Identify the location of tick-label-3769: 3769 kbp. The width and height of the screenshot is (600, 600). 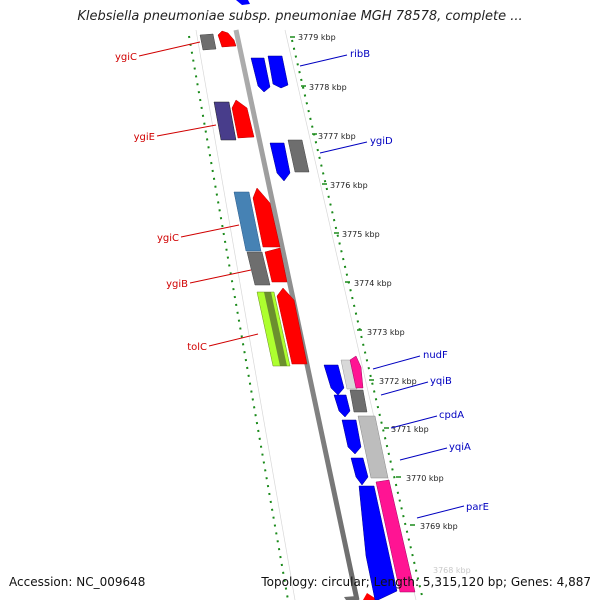
(439, 526).